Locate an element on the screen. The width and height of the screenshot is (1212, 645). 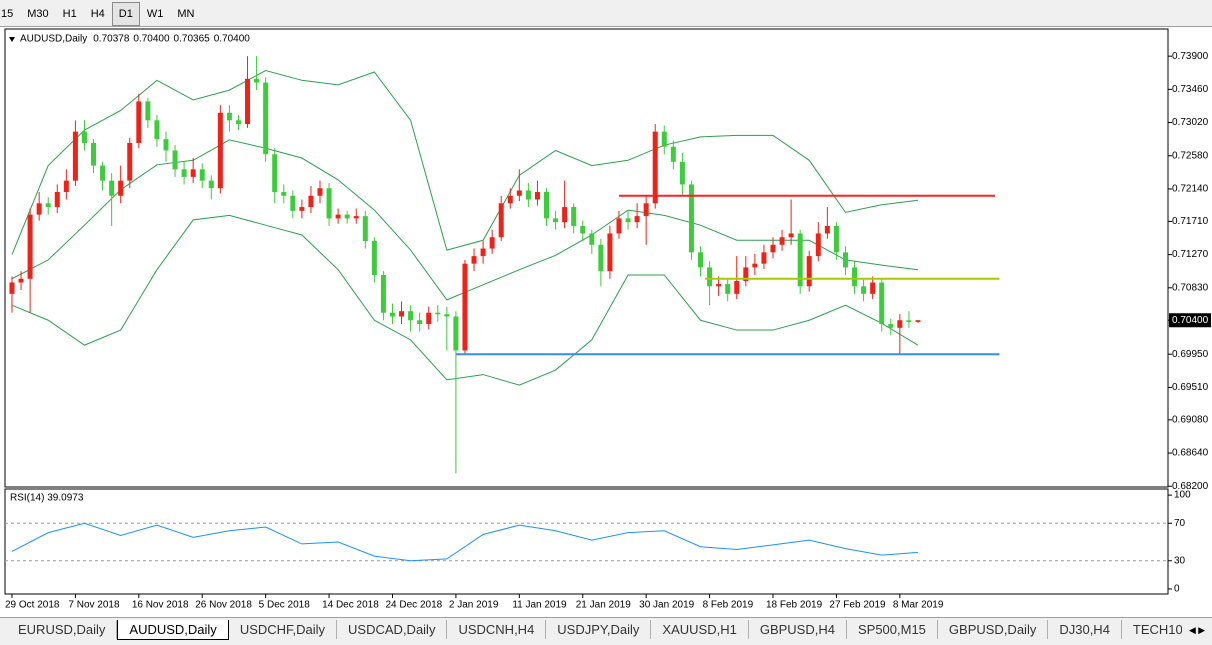
y-tick-label: 0.73460 is located at coordinates (1190, 89).